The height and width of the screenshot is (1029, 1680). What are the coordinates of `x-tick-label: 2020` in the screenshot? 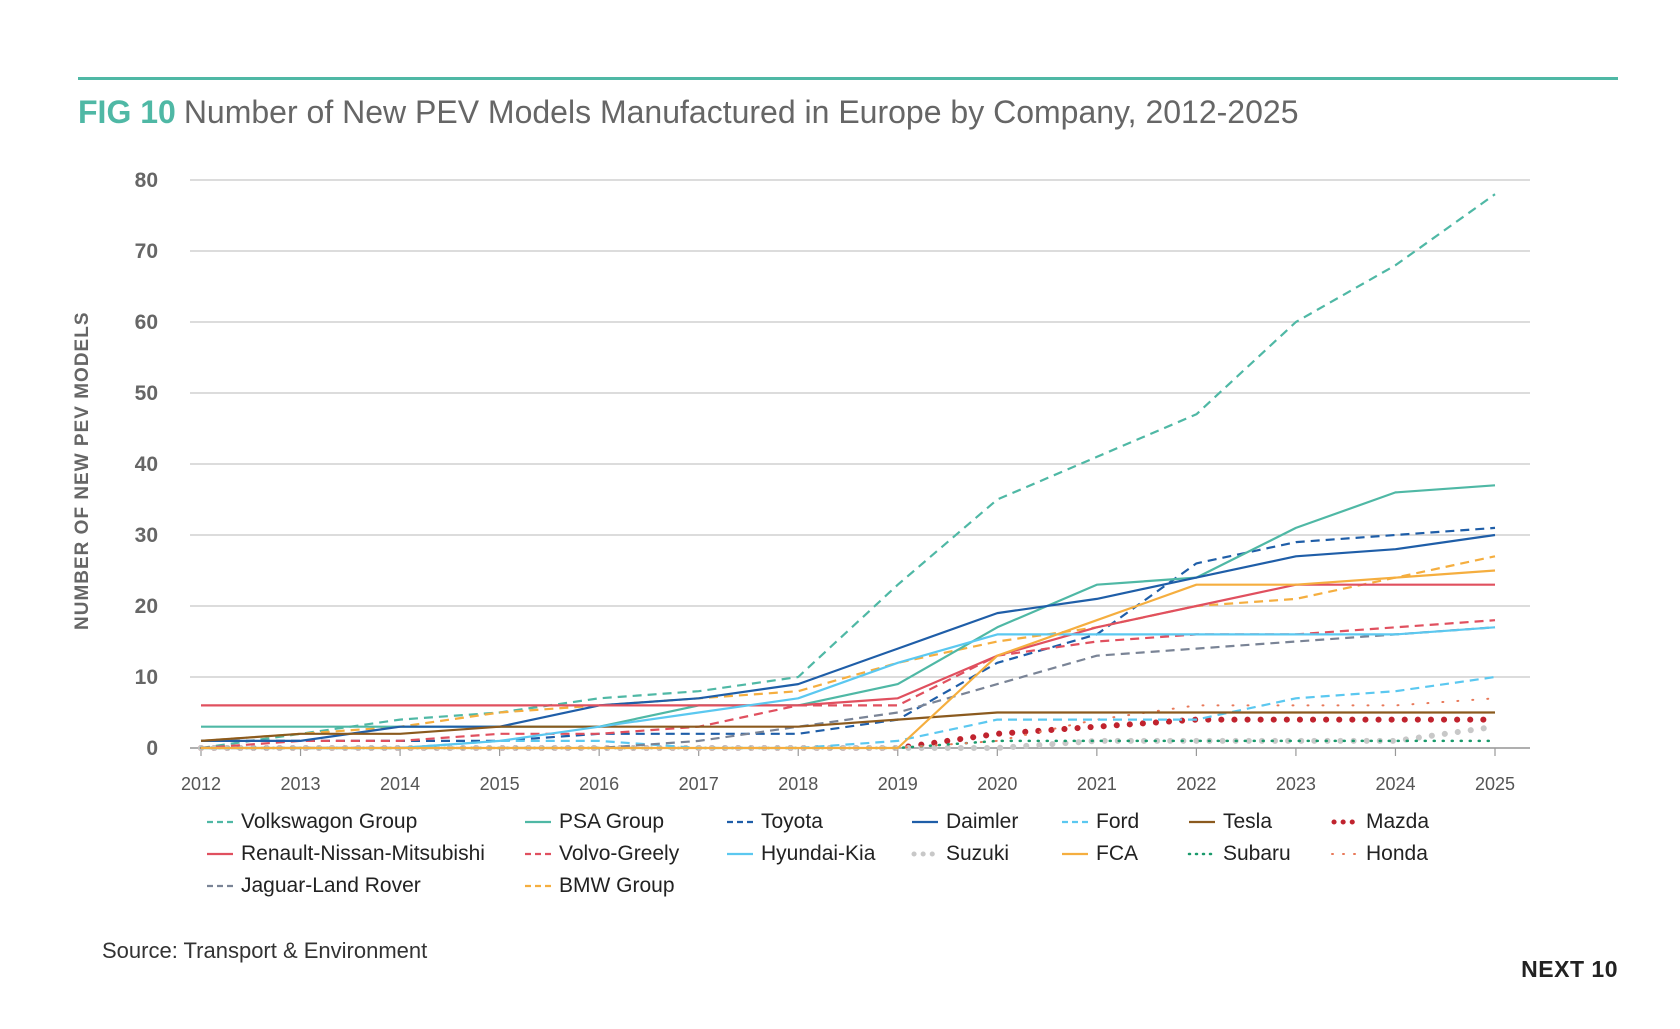 It's located at (997, 784).